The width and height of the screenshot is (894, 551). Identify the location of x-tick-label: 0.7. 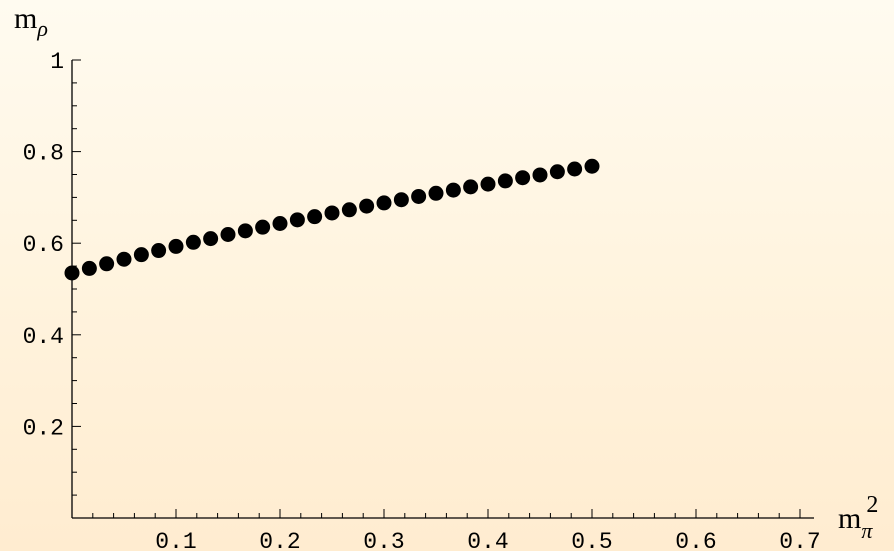
(799, 540).